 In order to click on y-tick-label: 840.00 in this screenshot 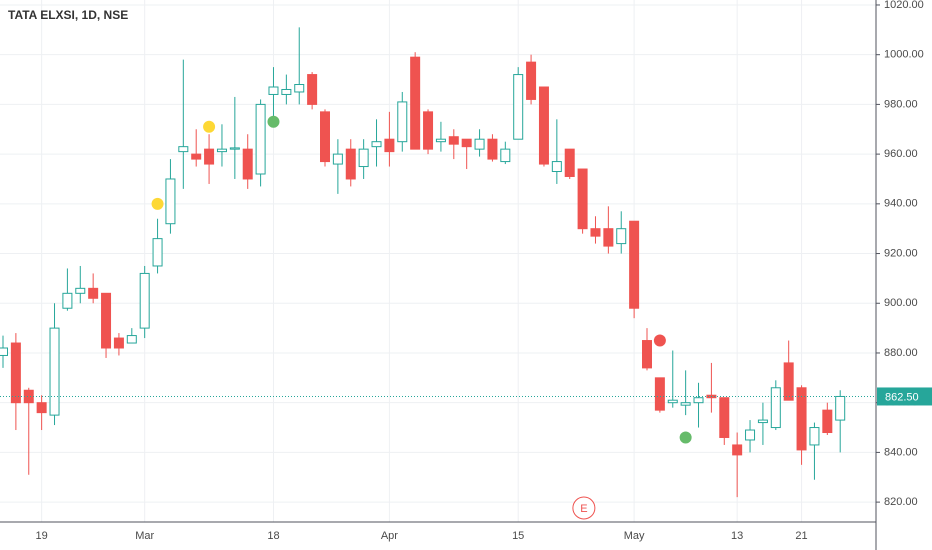, I will do `click(901, 452)`.